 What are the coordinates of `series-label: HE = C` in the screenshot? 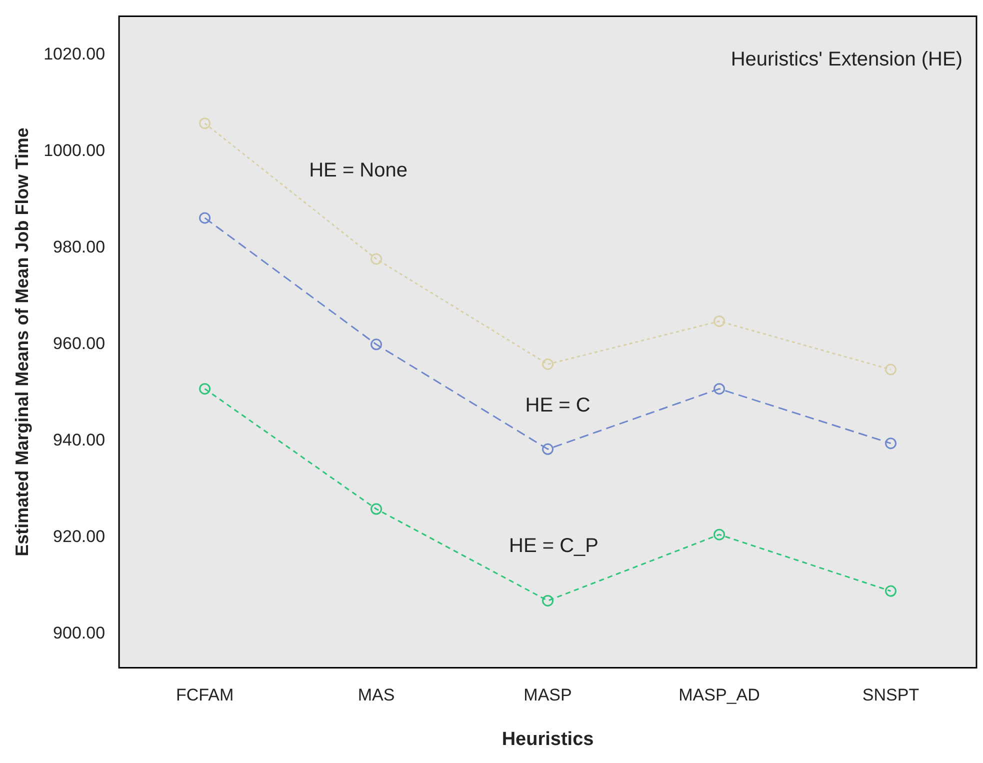 It's located at (557, 405).